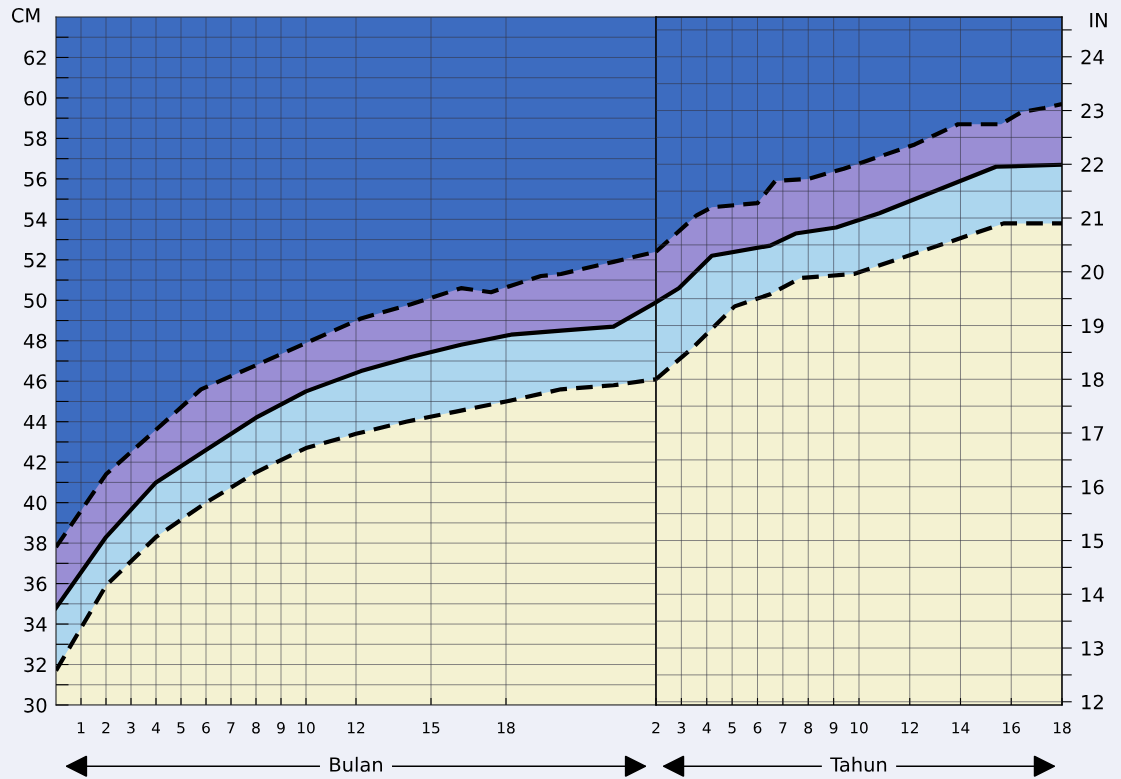  Describe the element at coordinates (35, 179) in the screenshot. I see `y-tick-label: 56` at that location.